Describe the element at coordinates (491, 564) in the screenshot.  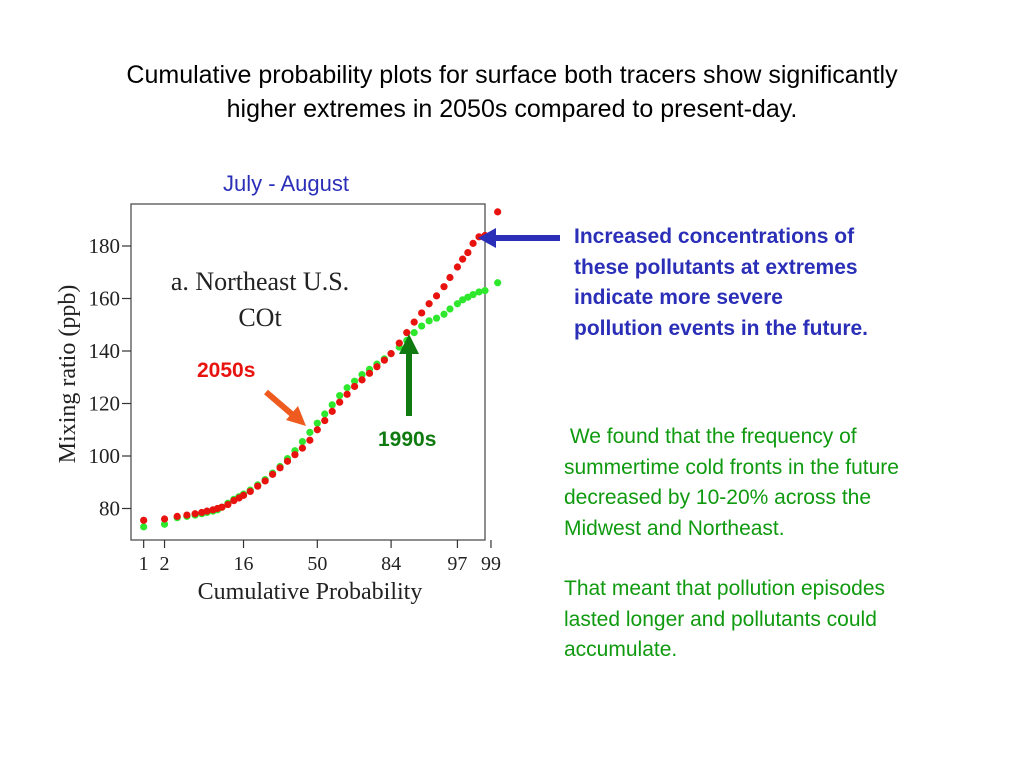
I see `x-tick-label: 99` at that location.